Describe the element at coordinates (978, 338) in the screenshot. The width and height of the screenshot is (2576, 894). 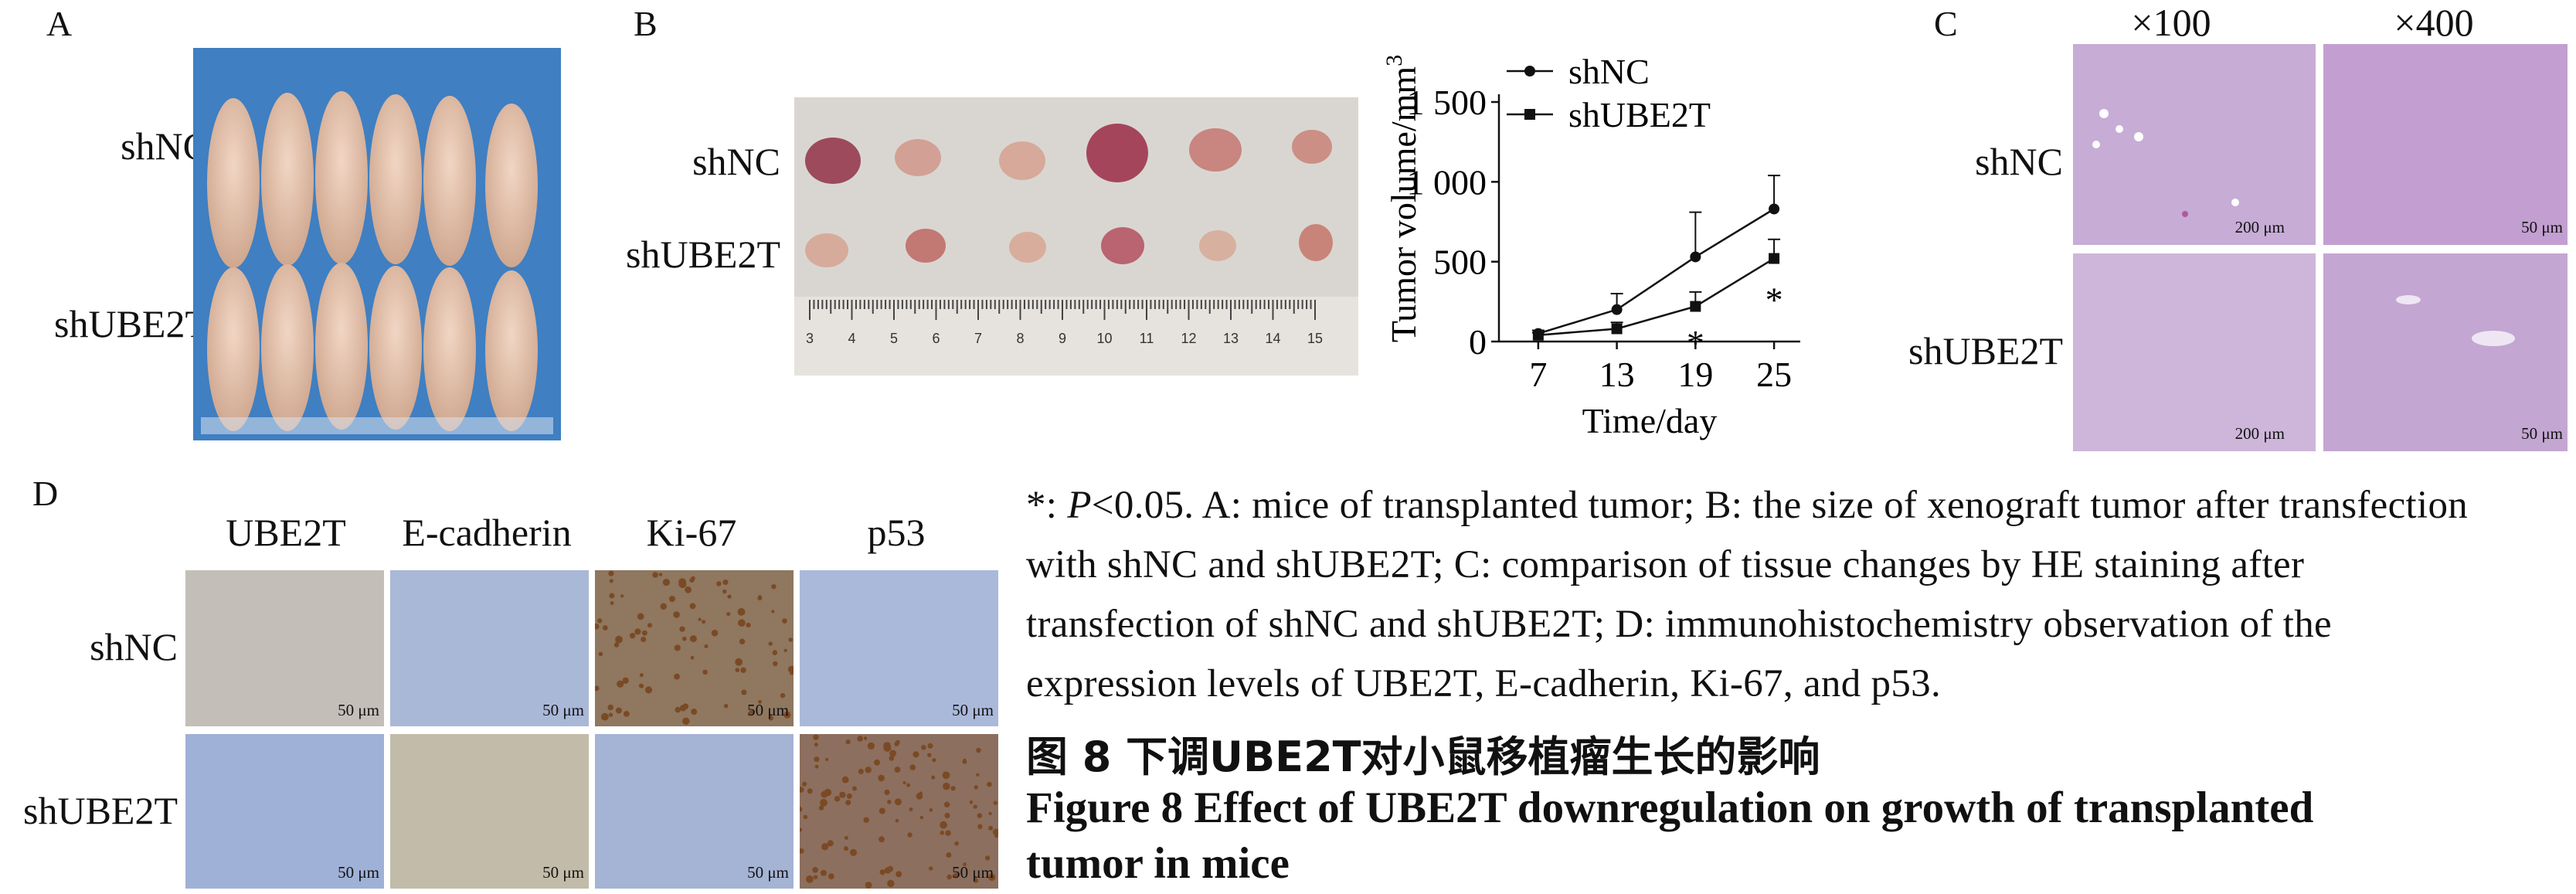
I see `ruler-number: 7` at that location.